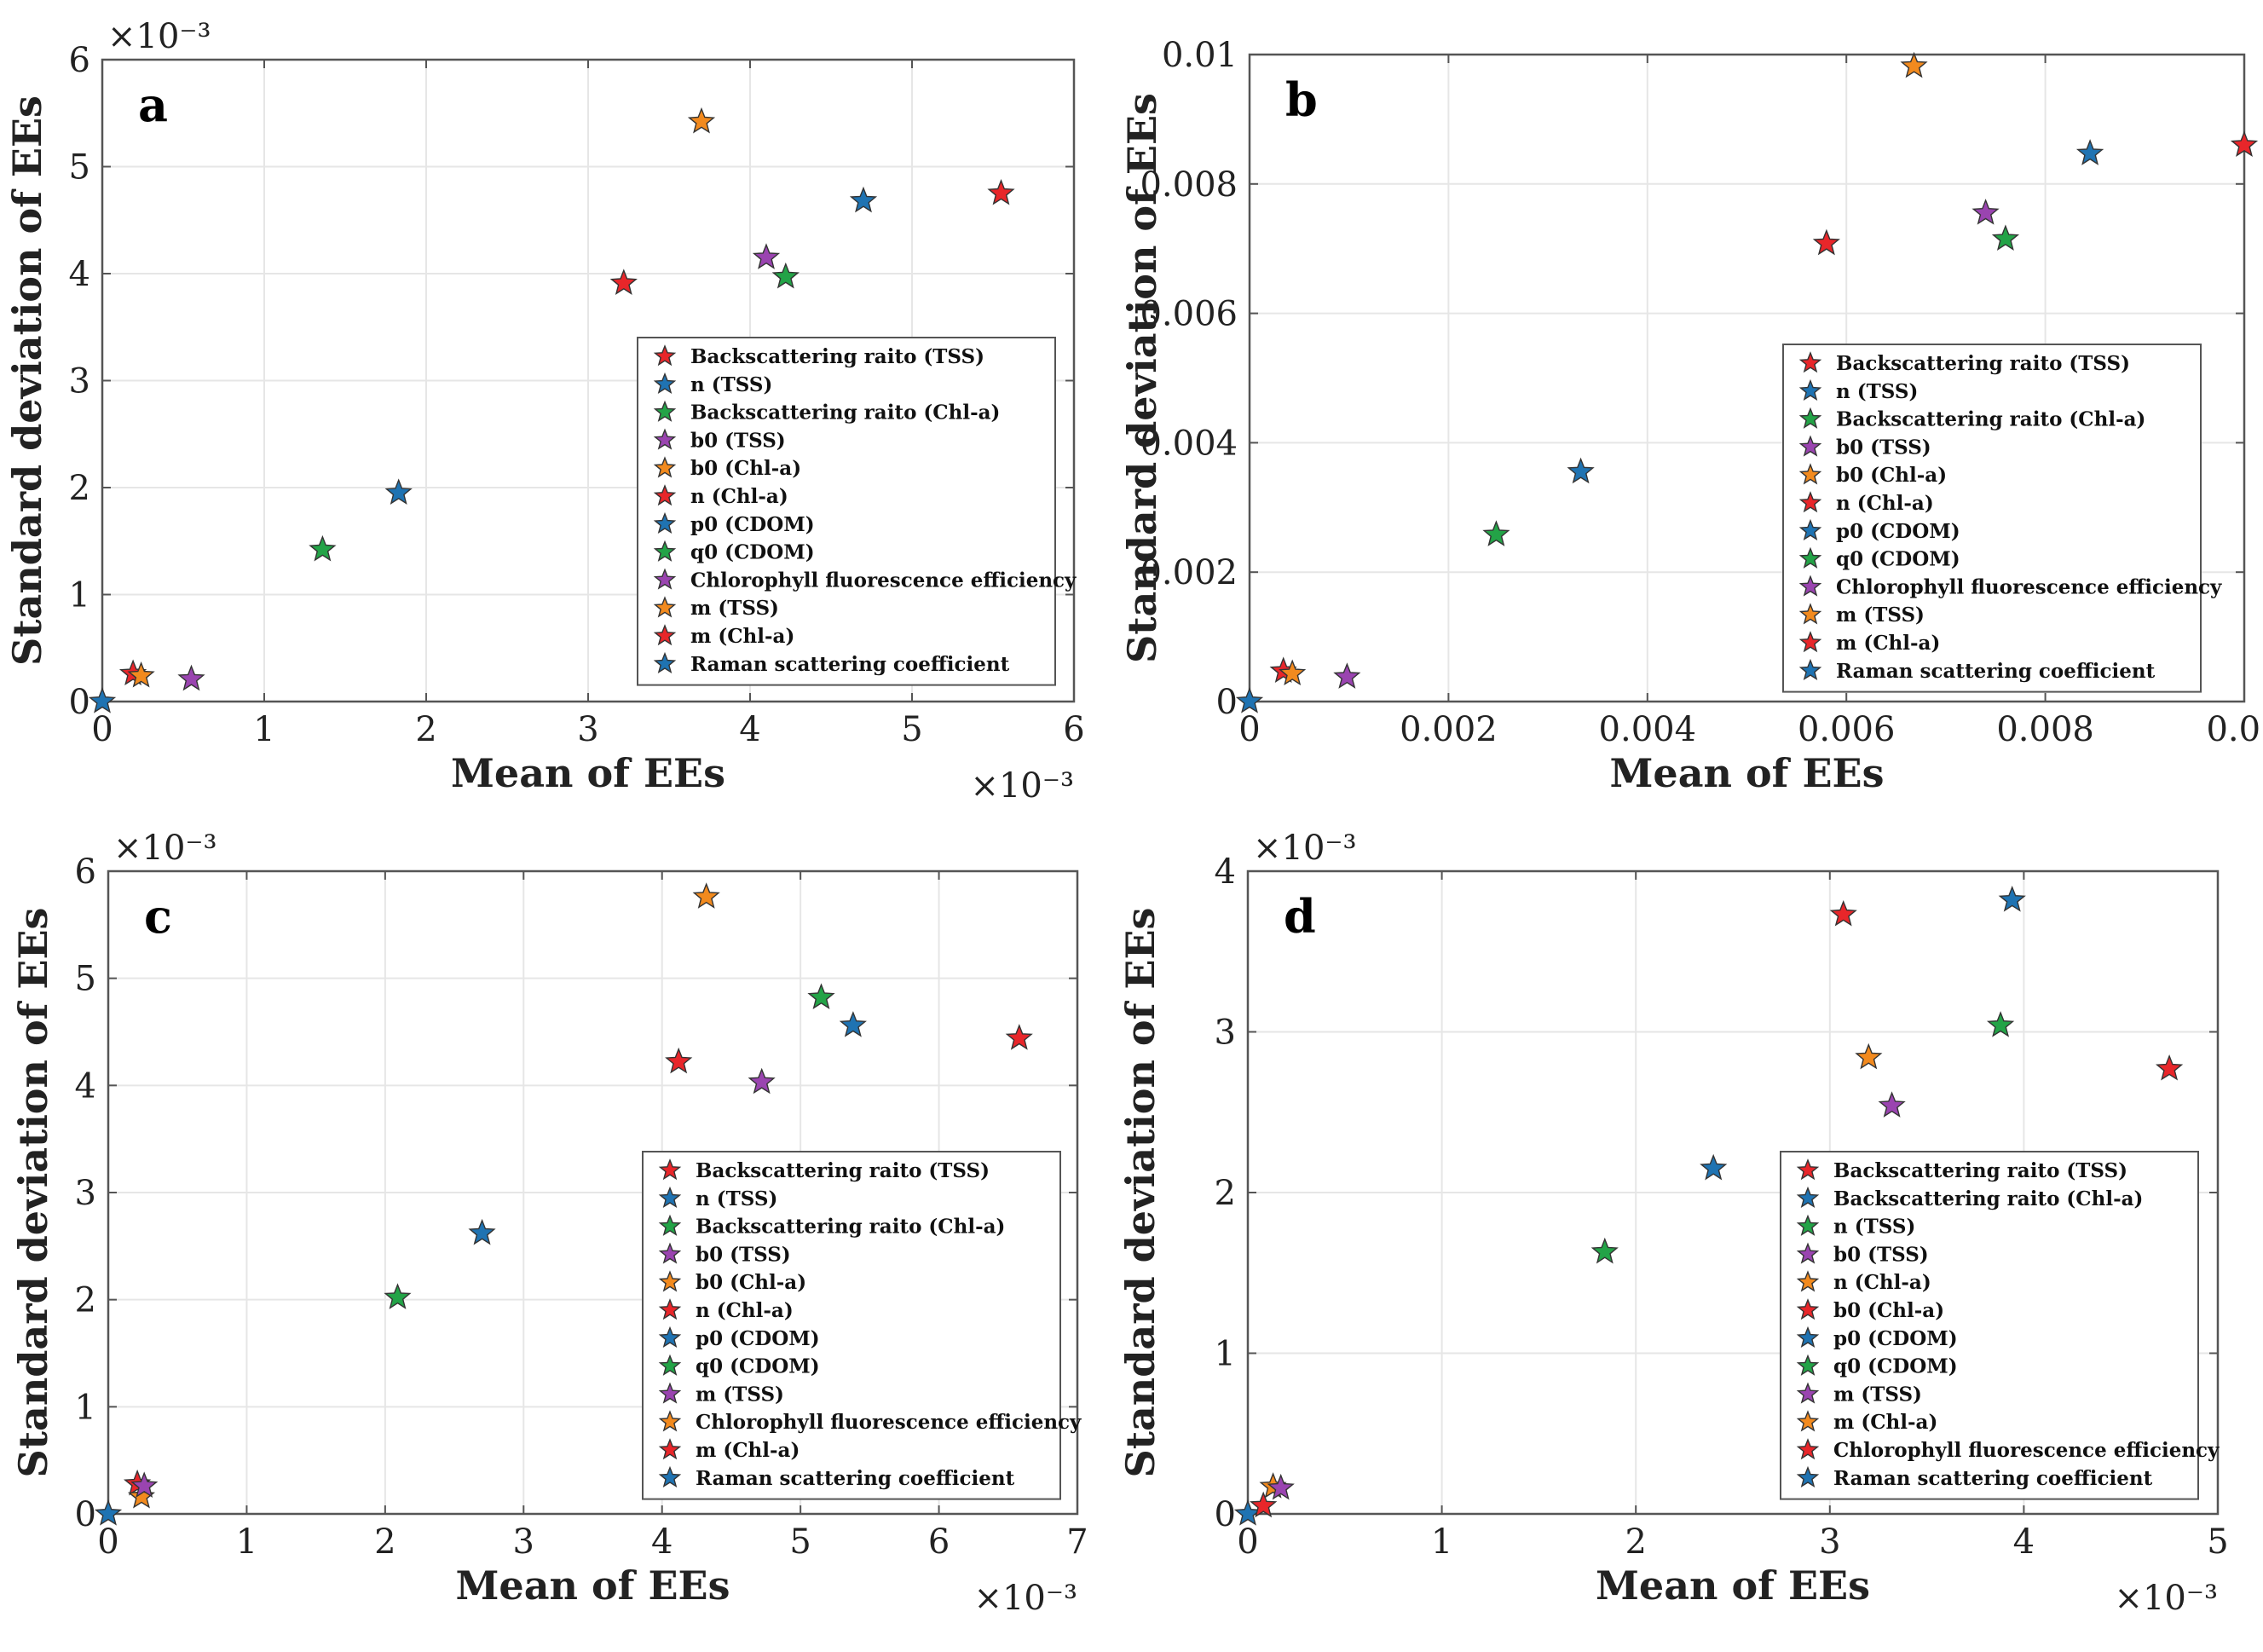 The height and width of the screenshot is (1652, 2263). I want to click on y-tick-label: 0.008, so click(1189, 185).